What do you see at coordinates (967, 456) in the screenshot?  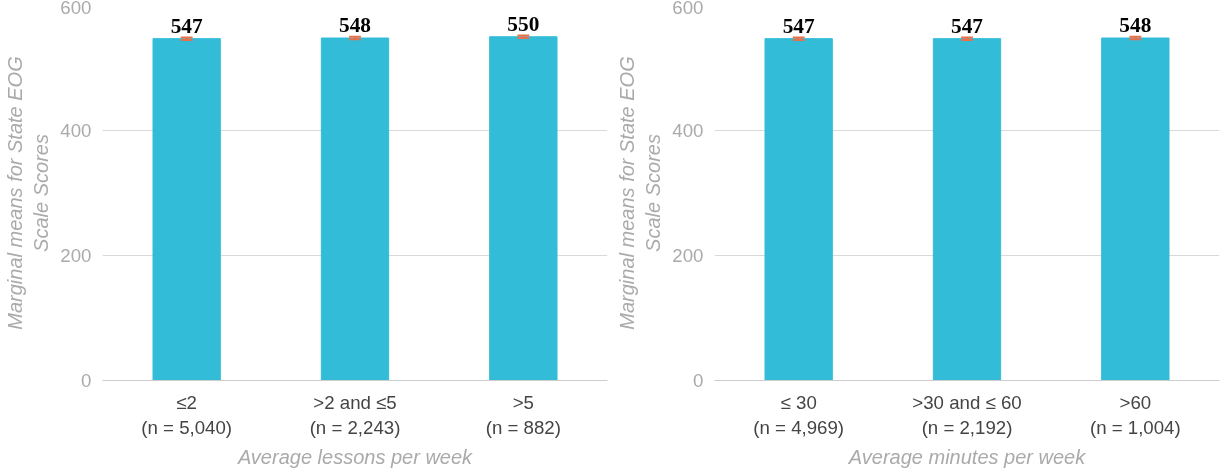 I see `x-axis-title: Average minutes per week` at bounding box center [967, 456].